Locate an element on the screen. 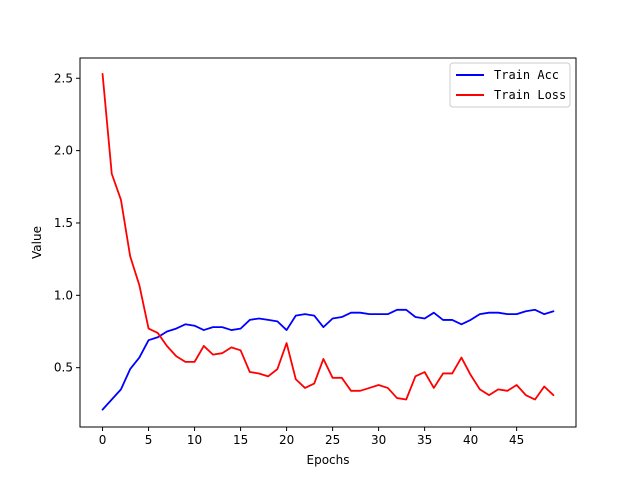 The width and height of the screenshot is (640, 480). x-tick-label: 10 is located at coordinates (194, 440).